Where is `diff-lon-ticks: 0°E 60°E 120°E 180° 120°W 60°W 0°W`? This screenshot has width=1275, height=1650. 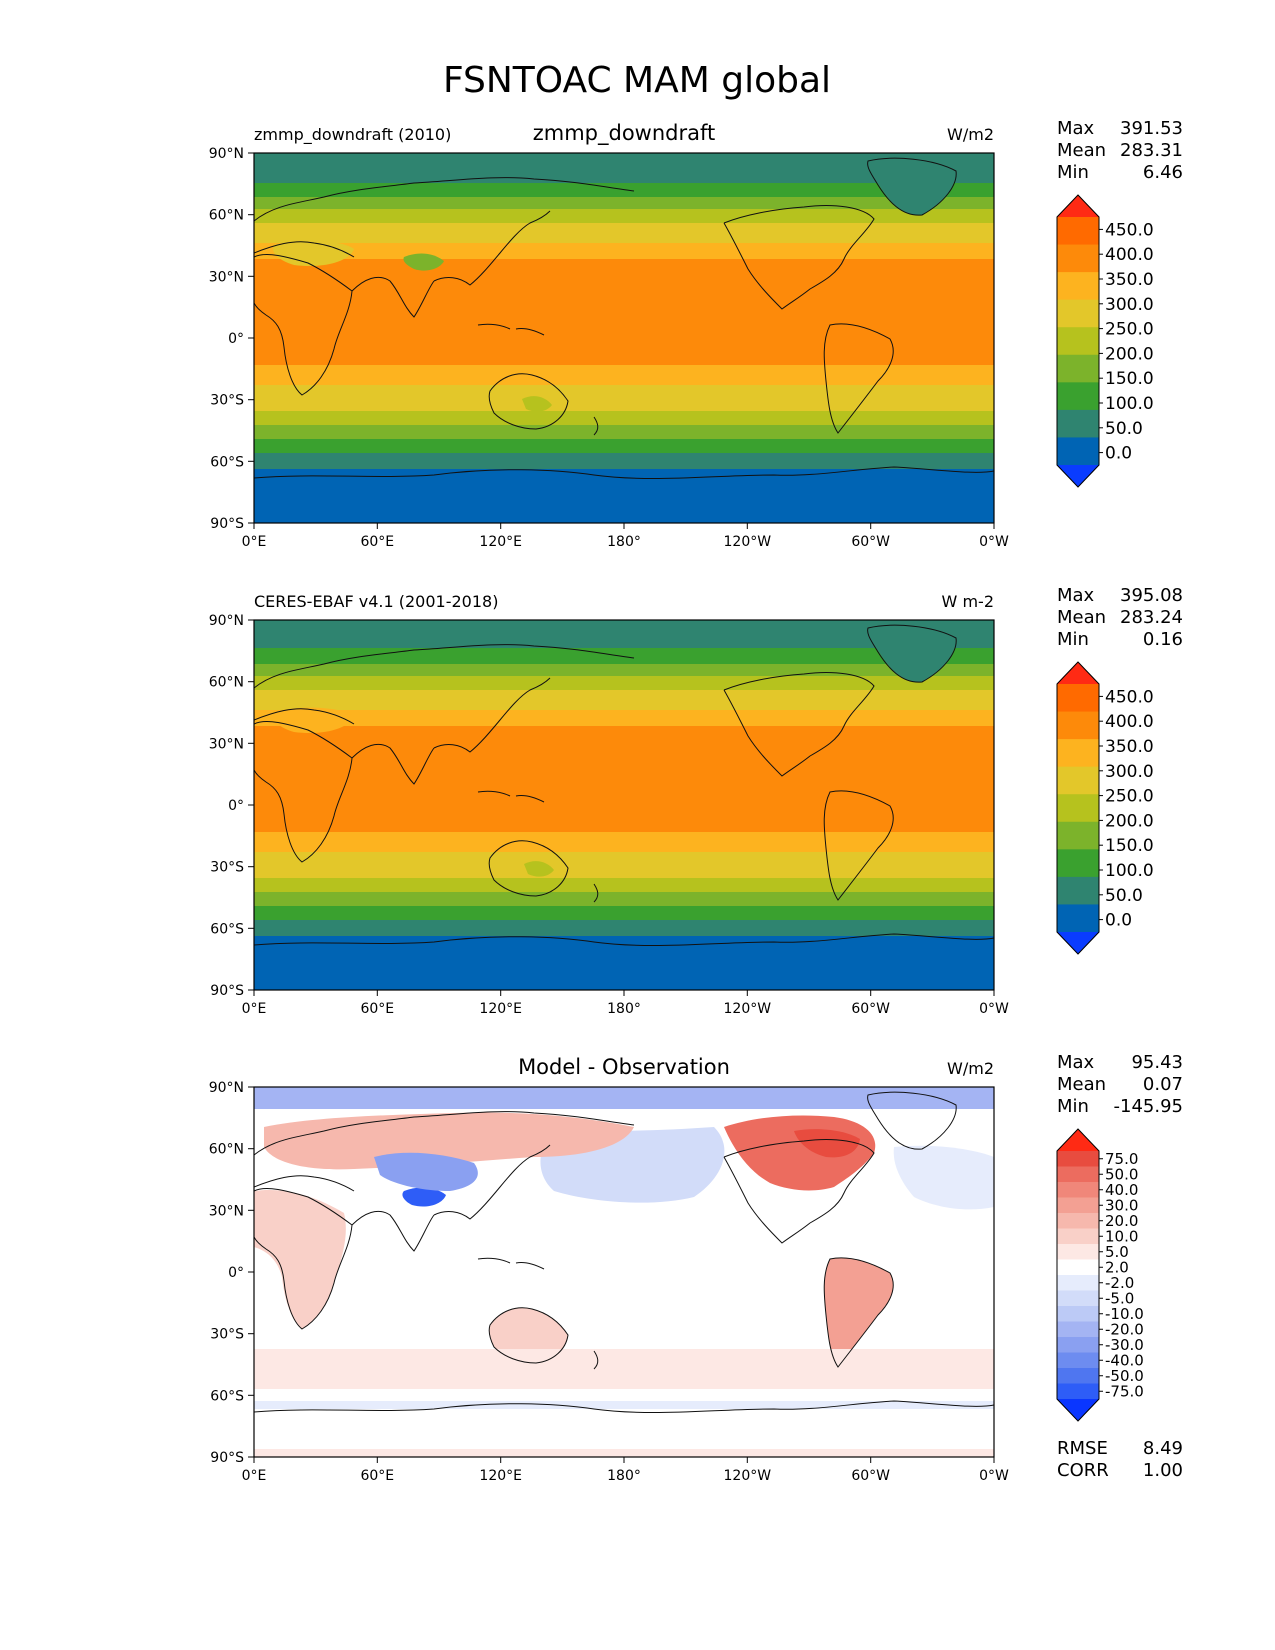
diff-lon-ticks: 0°E 60°E 120°E 180° 120°W 60°W 0°W is located at coordinates (625, 1470).